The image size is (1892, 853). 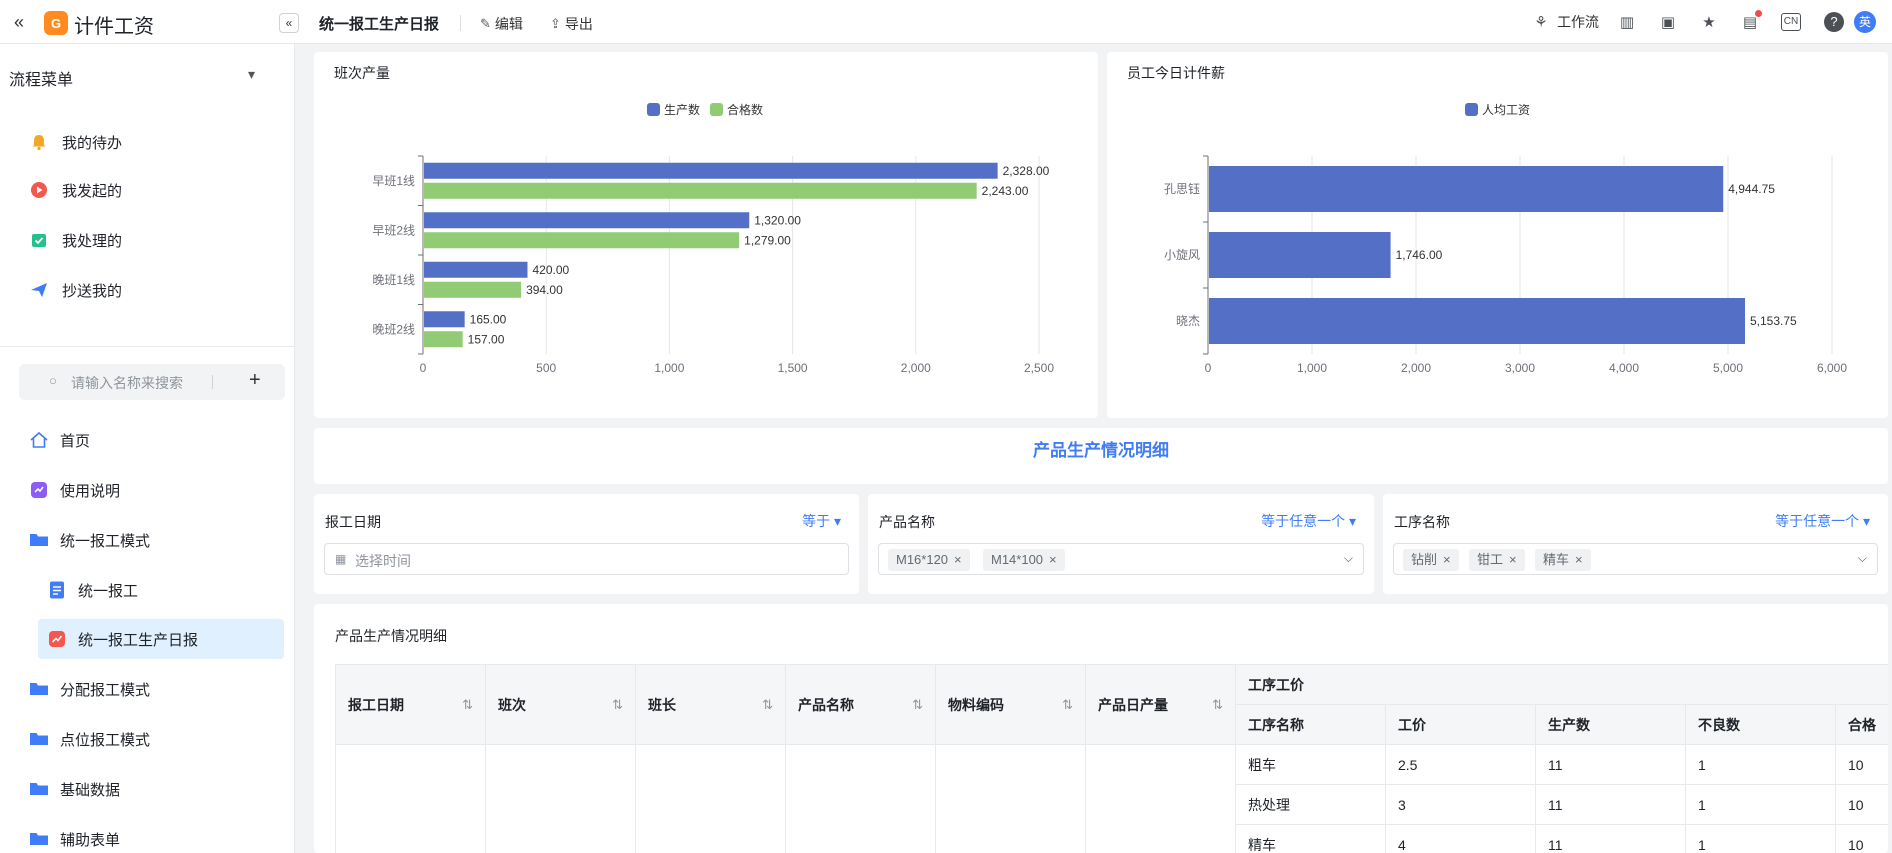 I want to click on data-label: 394.00, so click(x=544, y=290).